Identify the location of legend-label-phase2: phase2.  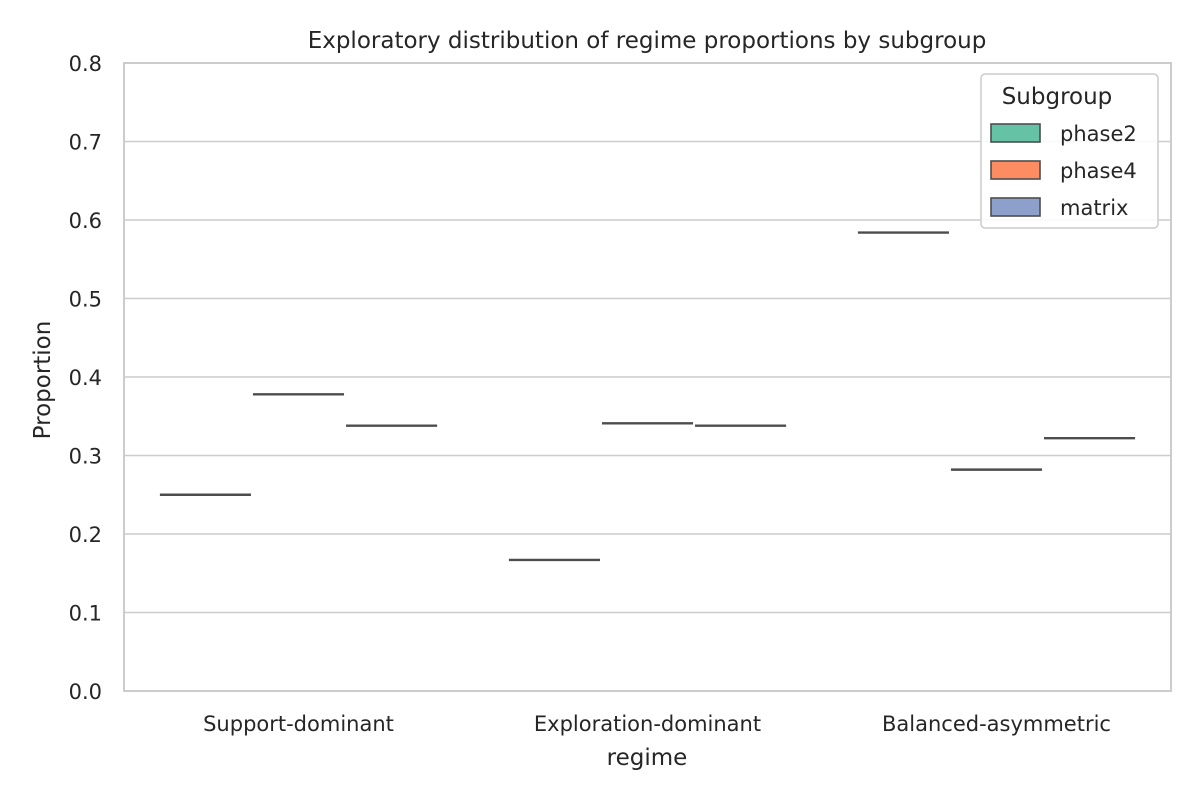
(1098, 134).